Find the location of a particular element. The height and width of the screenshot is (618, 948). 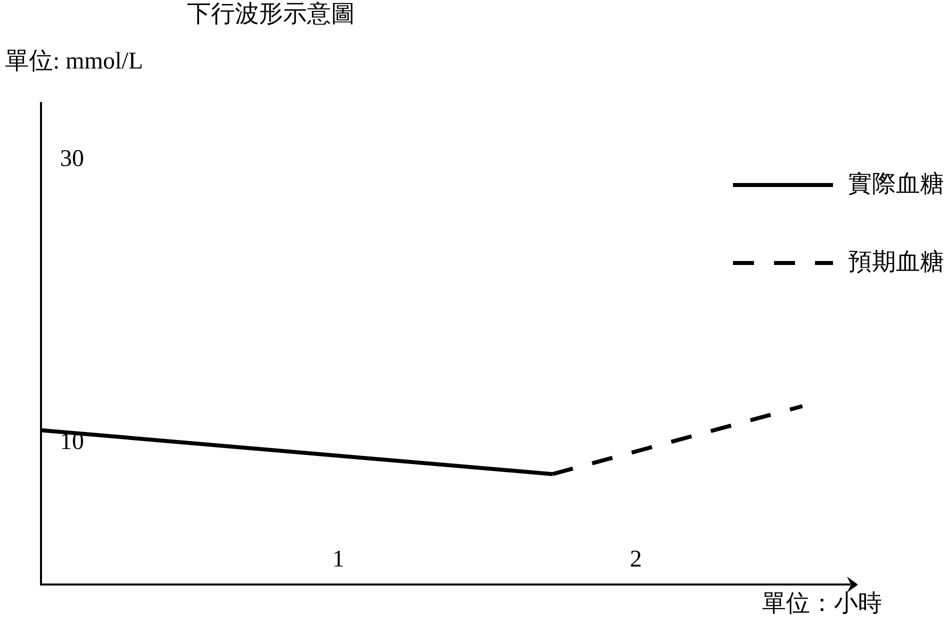

x-tick-label: 2 is located at coordinates (636, 559).